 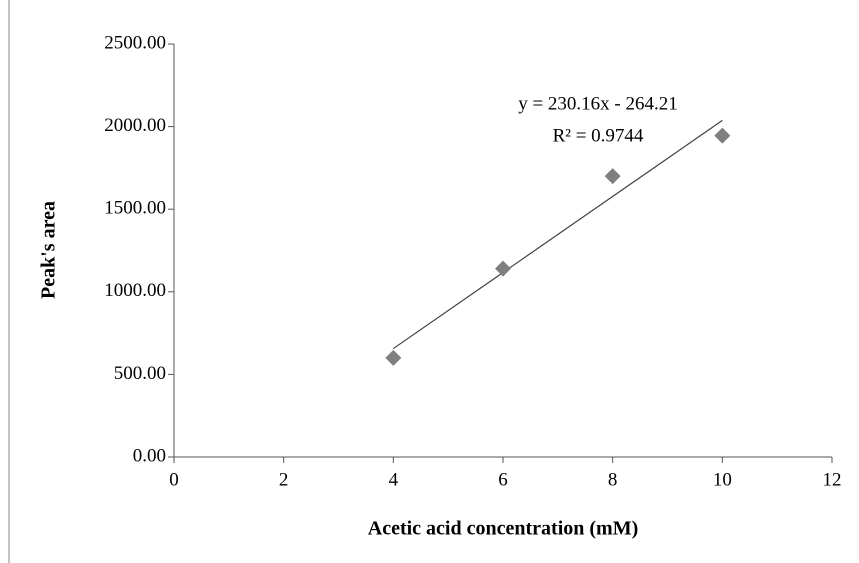 What do you see at coordinates (394, 479) in the screenshot?
I see `x-tick-label: 4` at bounding box center [394, 479].